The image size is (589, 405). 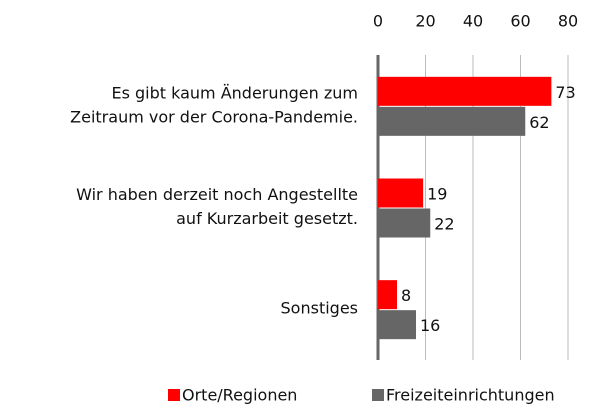 What do you see at coordinates (430, 325) in the screenshot?
I see `value-label: 16` at bounding box center [430, 325].